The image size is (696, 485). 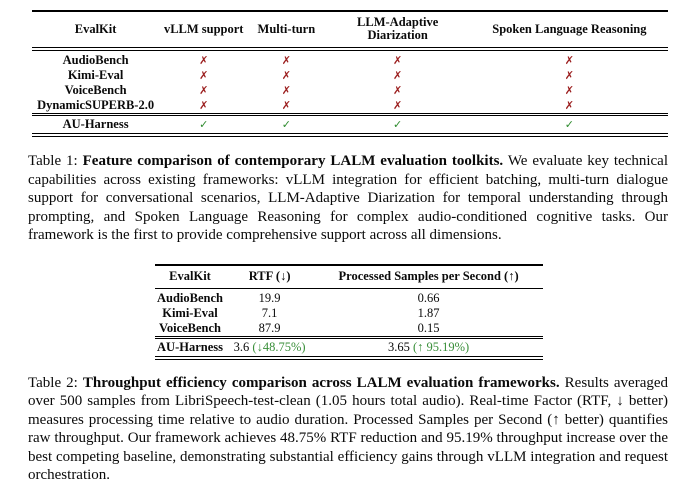 I want to click on table2-header-evalkit: EvalKit, so click(x=190, y=276).